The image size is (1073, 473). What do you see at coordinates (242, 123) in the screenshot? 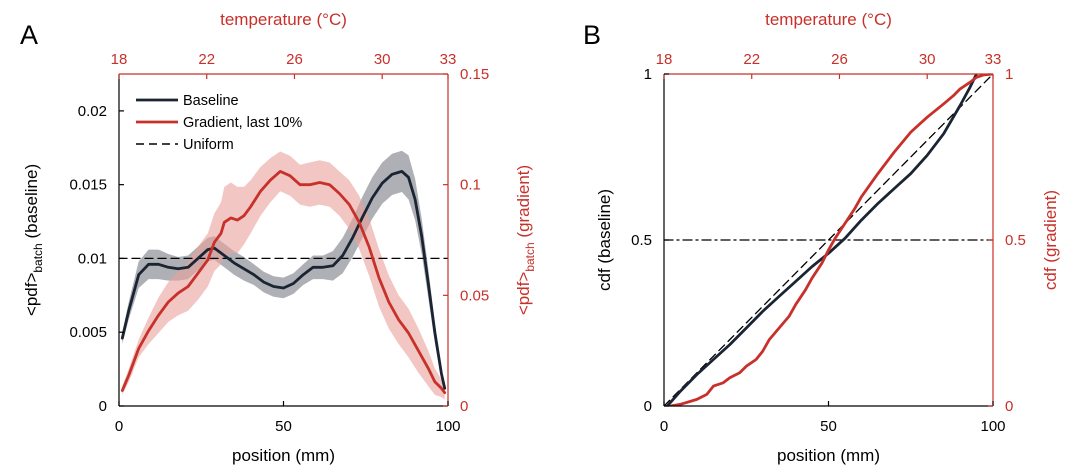
I see `legend-label-gradient: Gradient, last 10%` at bounding box center [242, 123].